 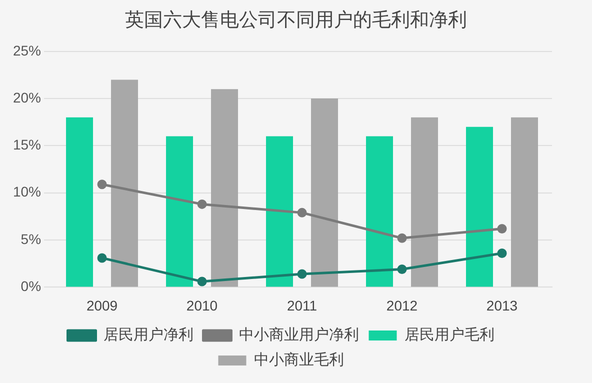 What do you see at coordinates (402, 305) in the screenshot?
I see `x-tick-label: 2012` at bounding box center [402, 305].